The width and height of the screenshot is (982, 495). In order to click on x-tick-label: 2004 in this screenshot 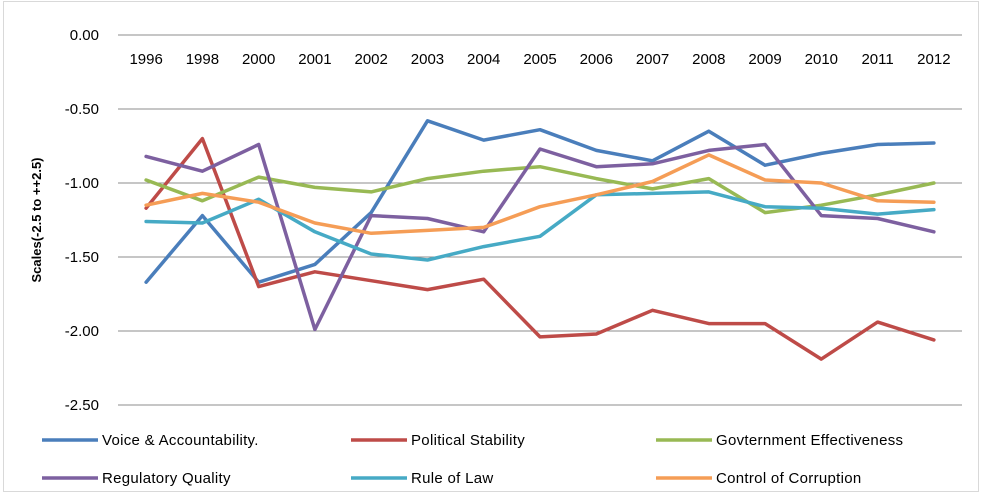, I will do `click(483, 59)`.